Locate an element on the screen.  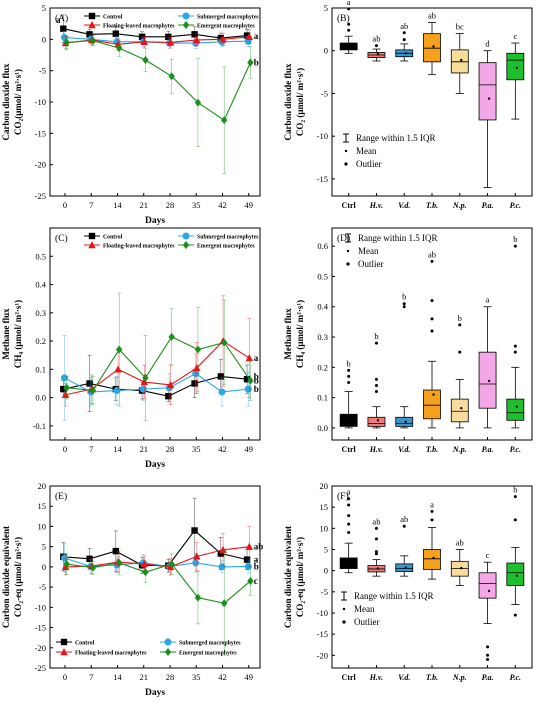
x-tick-label: T.b. is located at coordinates (432, 205).